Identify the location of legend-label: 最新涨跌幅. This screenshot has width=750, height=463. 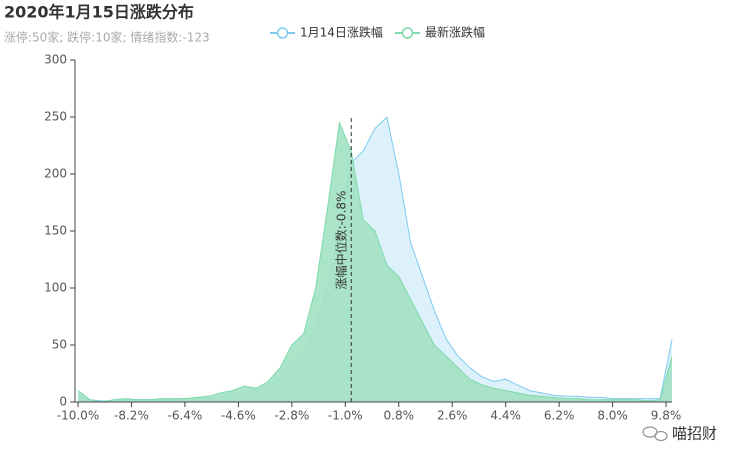
(455, 32).